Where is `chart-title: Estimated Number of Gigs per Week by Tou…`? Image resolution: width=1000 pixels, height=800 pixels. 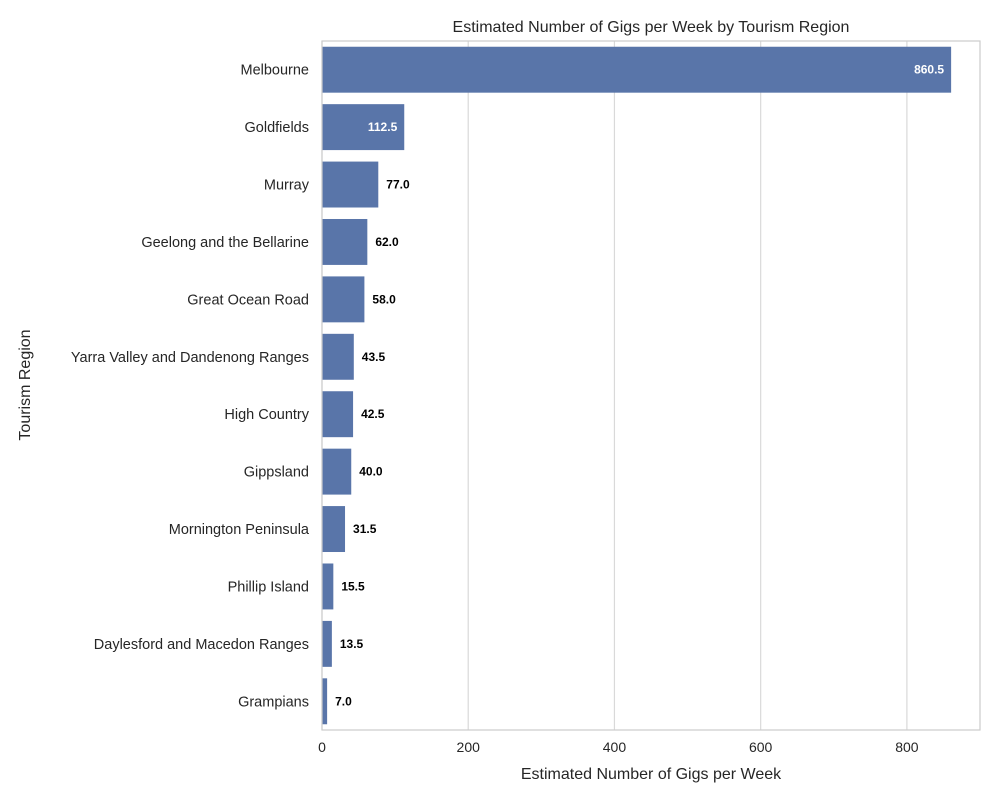
chart-title: Estimated Number of Gigs per Week by Tou… is located at coordinates (651, 27).